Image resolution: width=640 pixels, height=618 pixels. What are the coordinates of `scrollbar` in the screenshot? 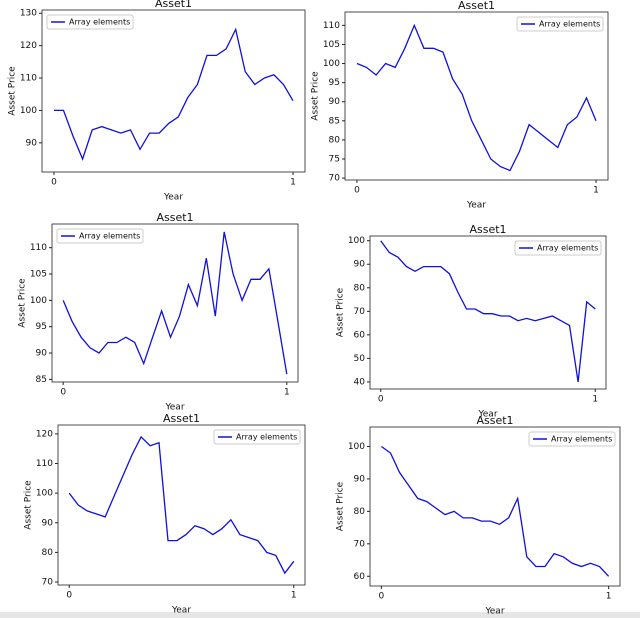 It's located at (320, 615).